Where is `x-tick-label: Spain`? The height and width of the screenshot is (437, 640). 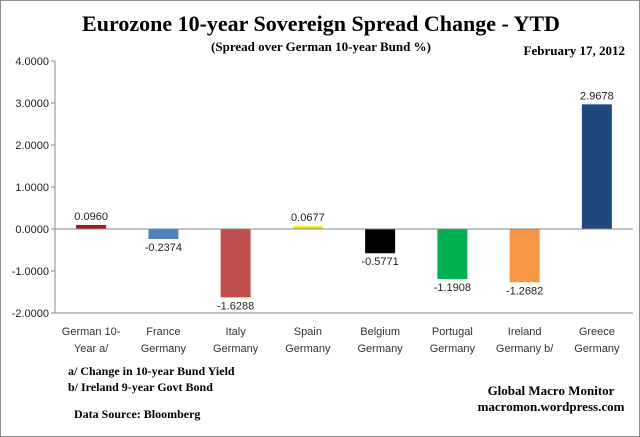
x-tick-label: Spain is located at coordinates (308, 332).